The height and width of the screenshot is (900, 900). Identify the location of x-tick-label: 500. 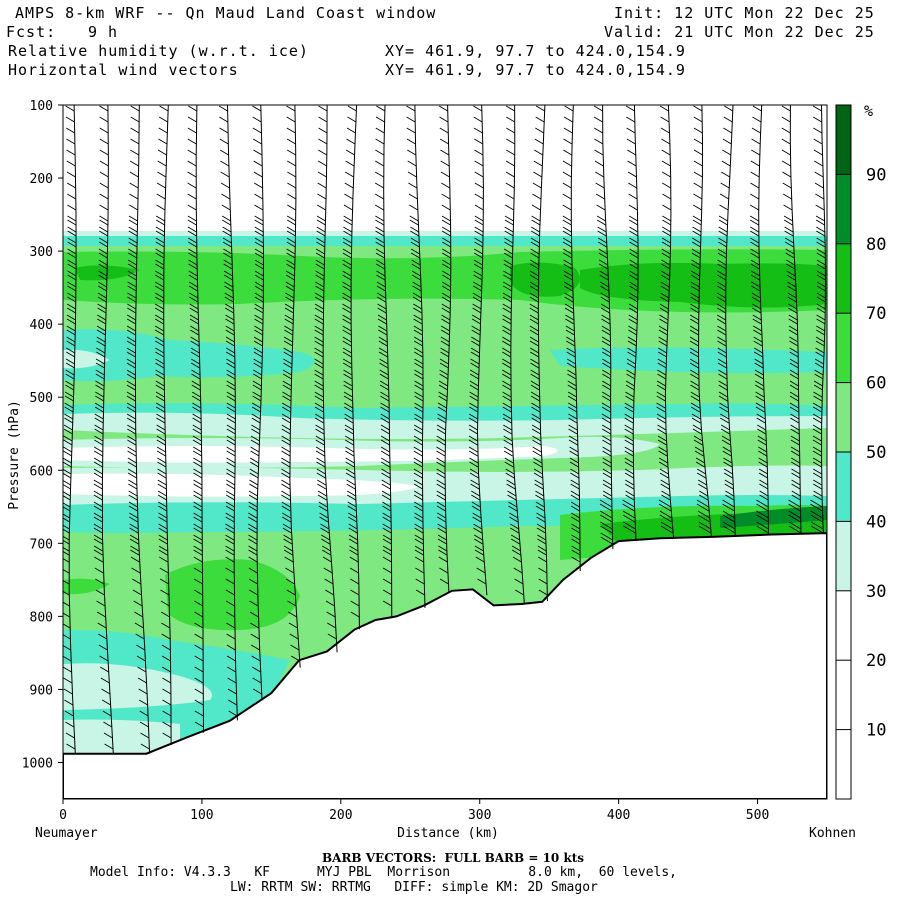
(757, 815).